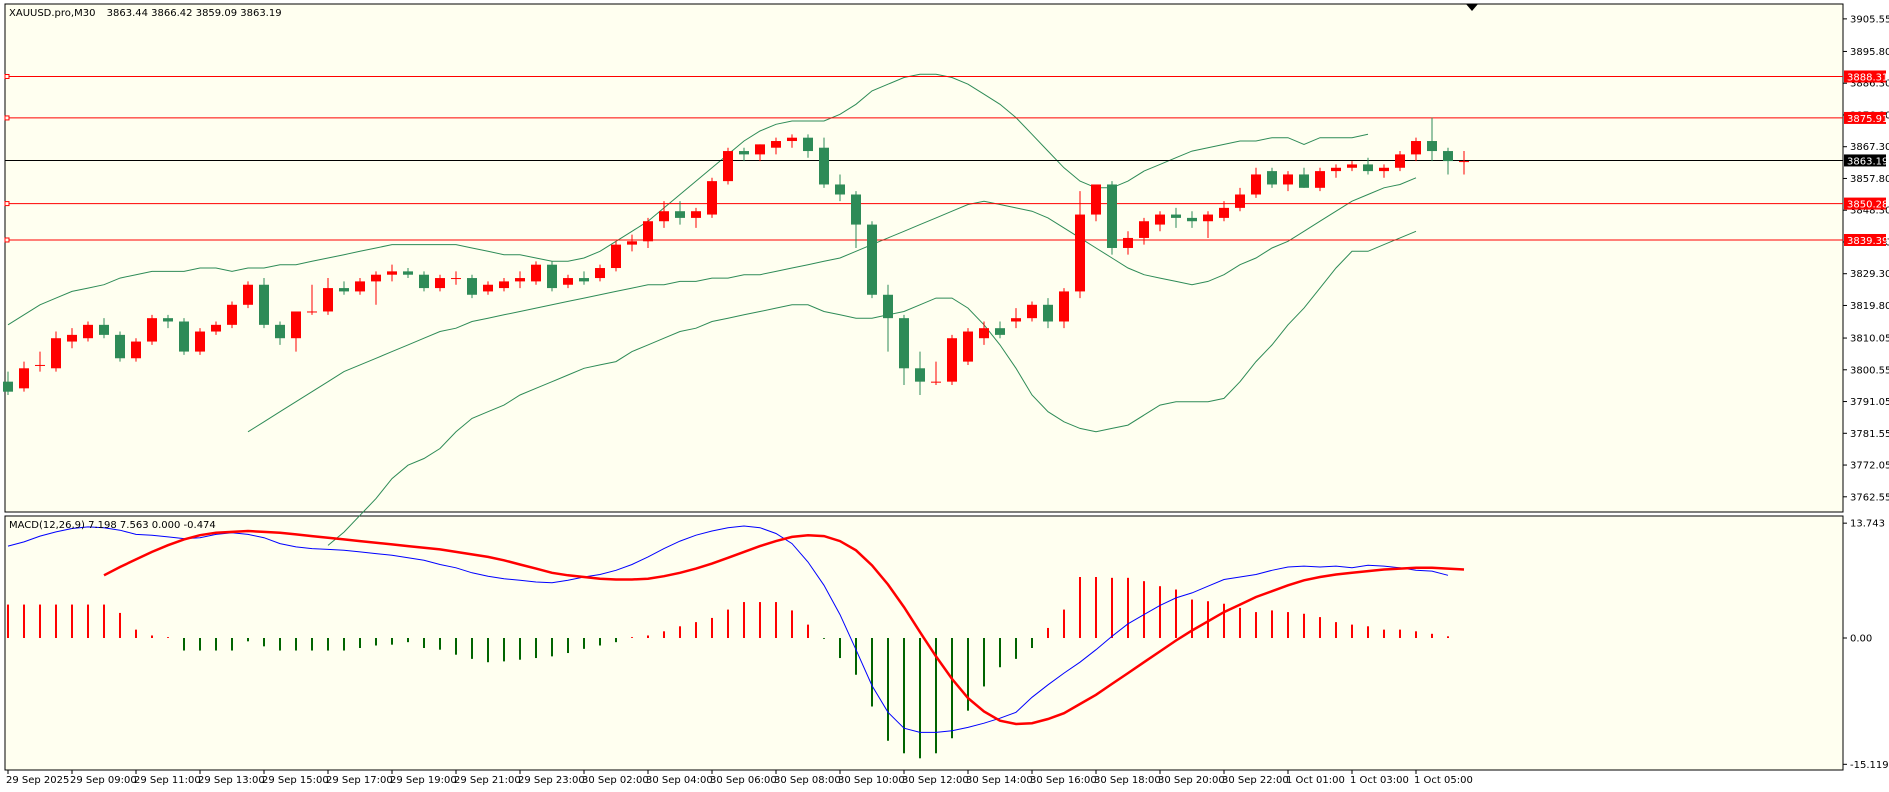 The height and width of the screenshot is (792, 1889). Describe the element at coordinates (167, 780) in the screenshot. I see `time-tick-label: 29 Sep 11:00` at that location.